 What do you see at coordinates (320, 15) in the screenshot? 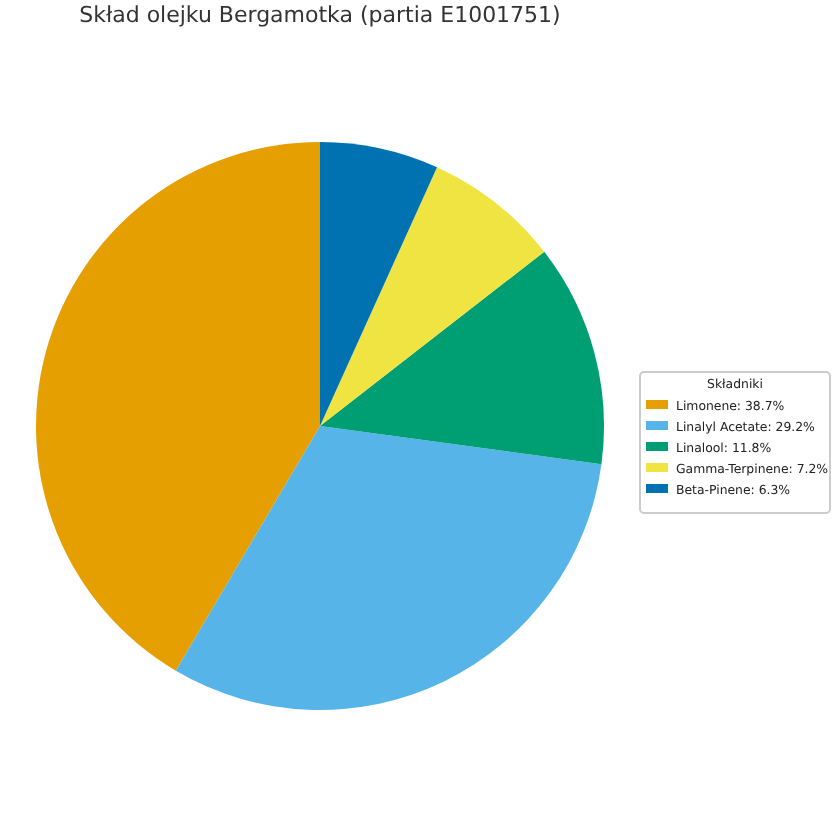
I see `chart-title: Skład olejku Bergamotka (partia E1001751)` at bounding box center [320, 15].